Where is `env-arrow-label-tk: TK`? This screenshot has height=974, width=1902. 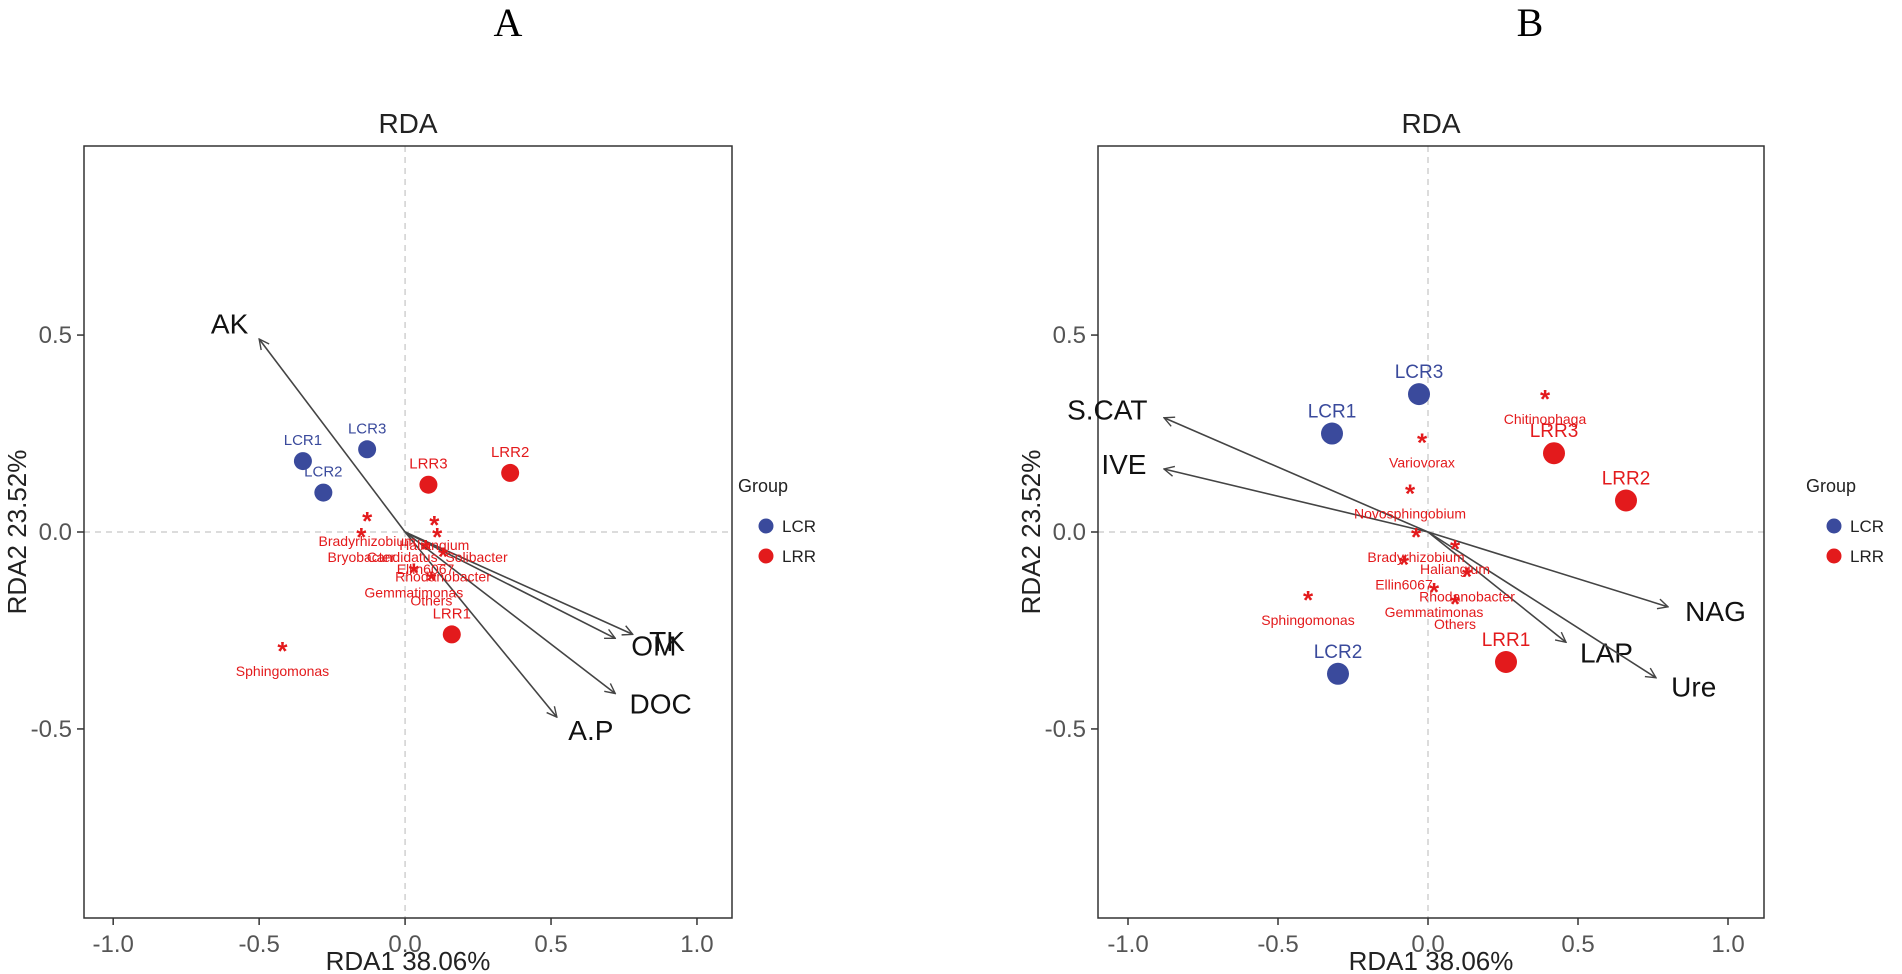
env-arrow-label-tk: TK is located at coordinates (667, 641).